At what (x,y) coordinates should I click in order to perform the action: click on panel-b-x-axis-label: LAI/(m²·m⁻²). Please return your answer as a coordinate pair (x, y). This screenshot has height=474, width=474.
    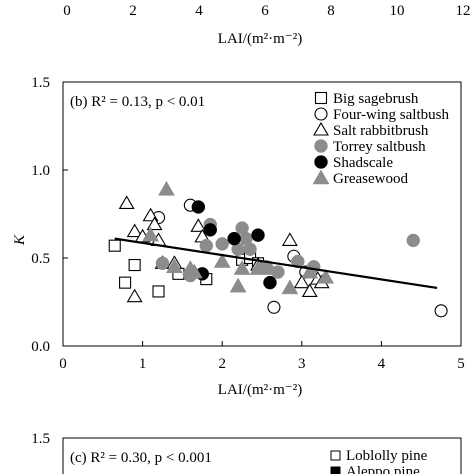
    Looking at the image, I should click on (260, 390).